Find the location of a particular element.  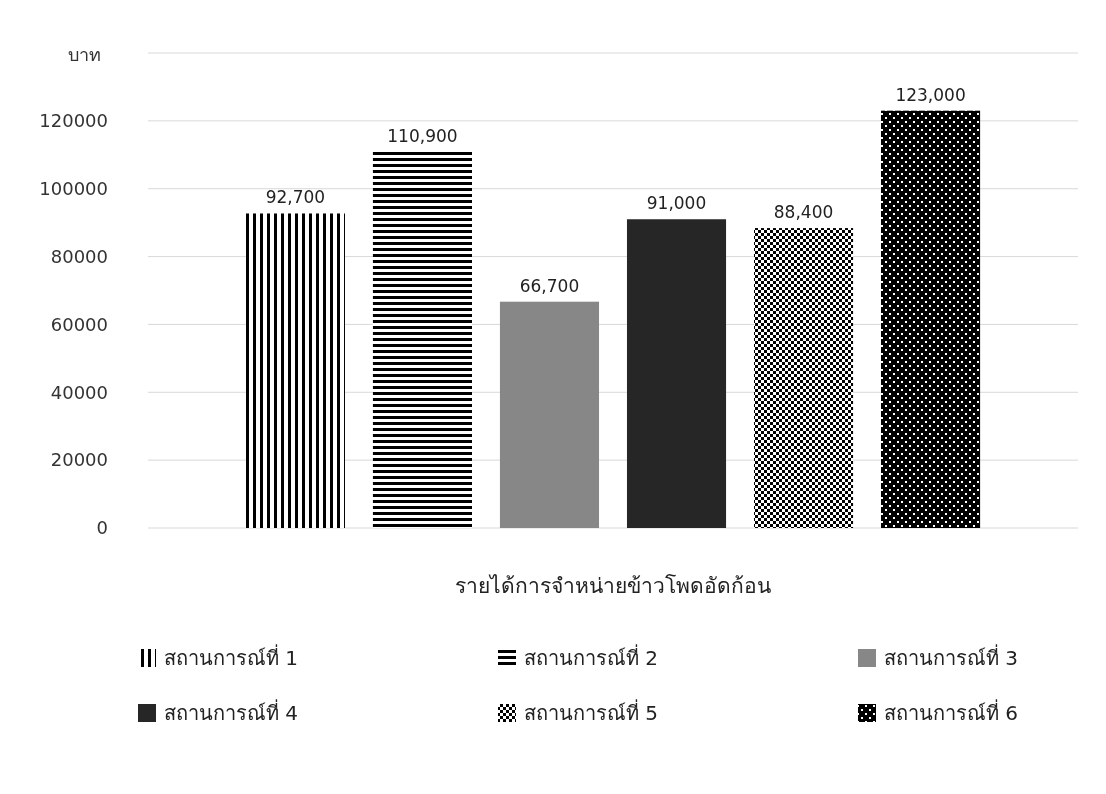

data-label: 110,900 is located at coordinates (422, 135).